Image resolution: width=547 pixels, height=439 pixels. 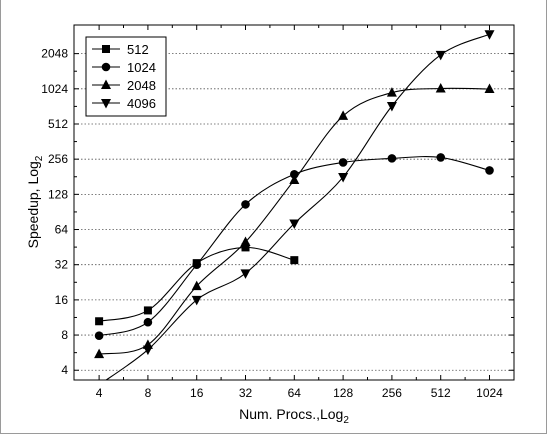 What do you see at coordinates (392, 393) in the screenshot?
I see `x-tick-label: 256` at bounding box center [392, 393].